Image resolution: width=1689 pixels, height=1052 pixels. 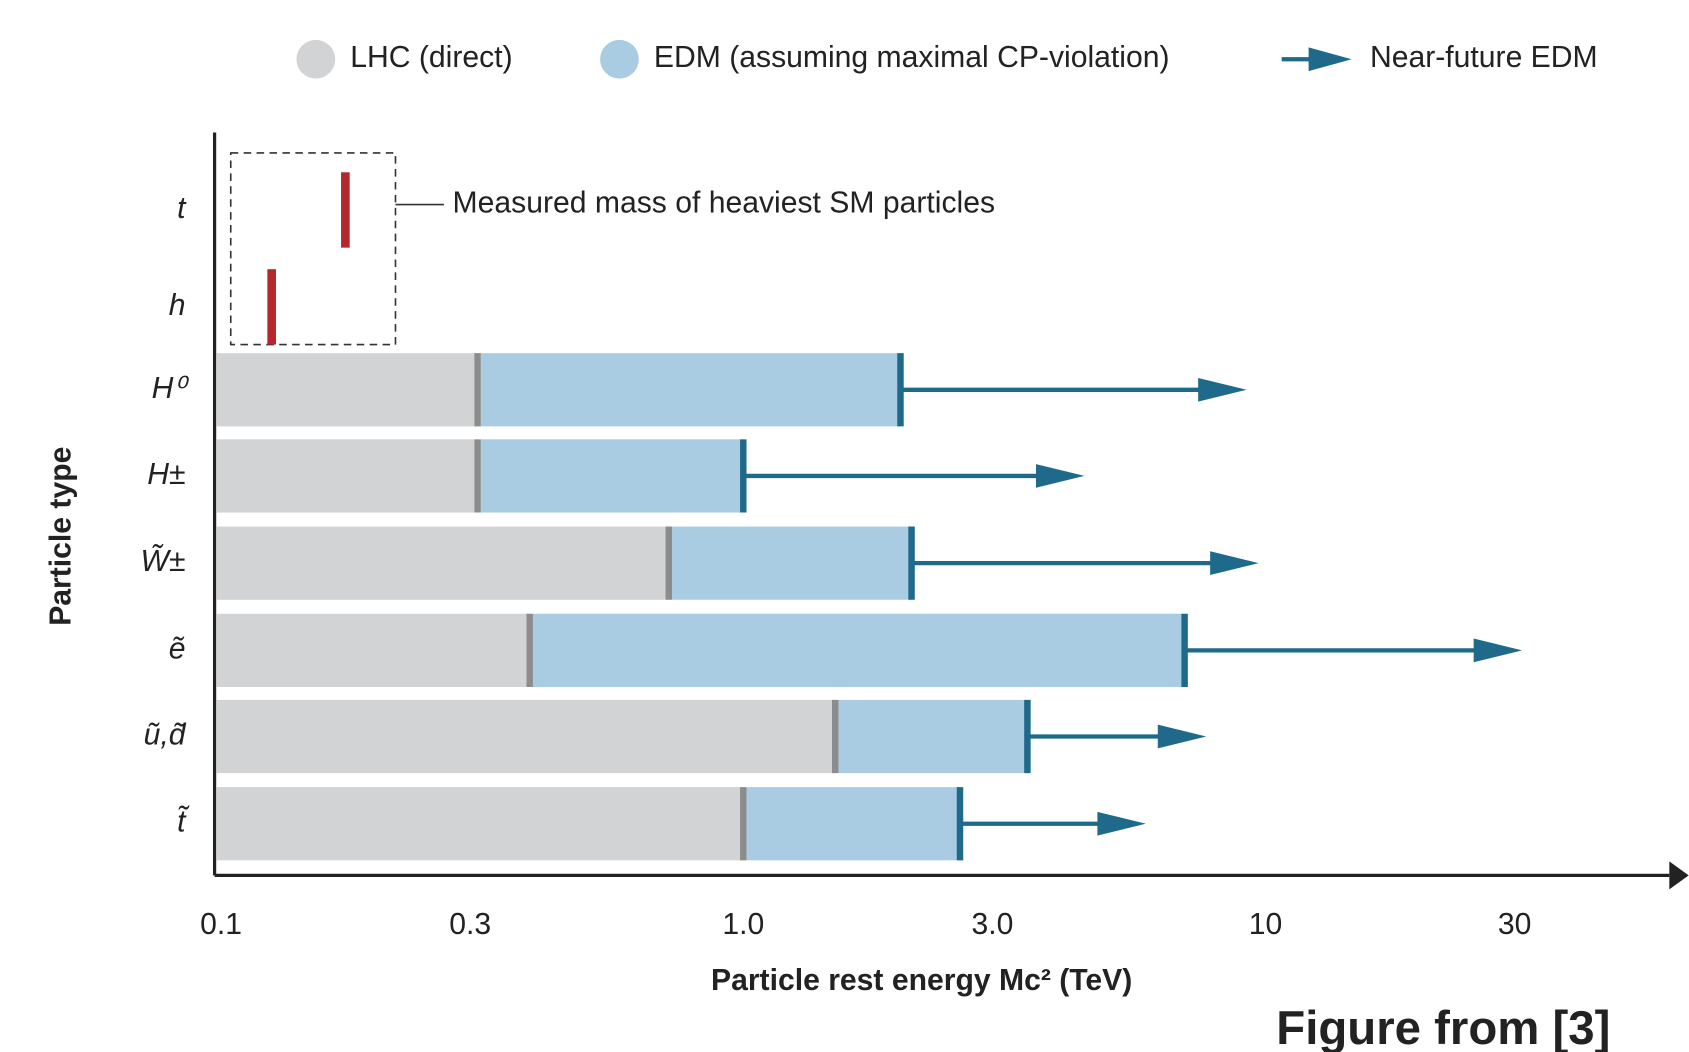 I want to click on x-tick-label: 0.1, so click(x=221, y=924).